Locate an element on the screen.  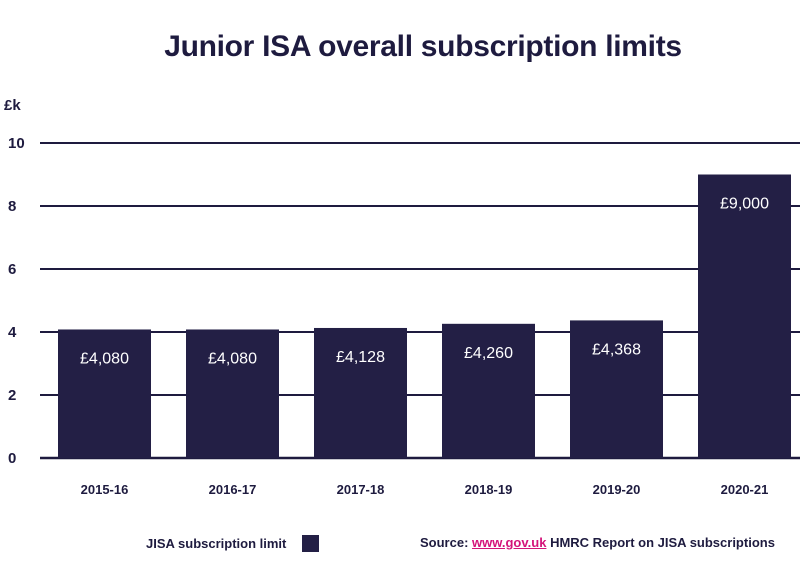
legend: JISA subscription limit is located at coordinates (233, 543).